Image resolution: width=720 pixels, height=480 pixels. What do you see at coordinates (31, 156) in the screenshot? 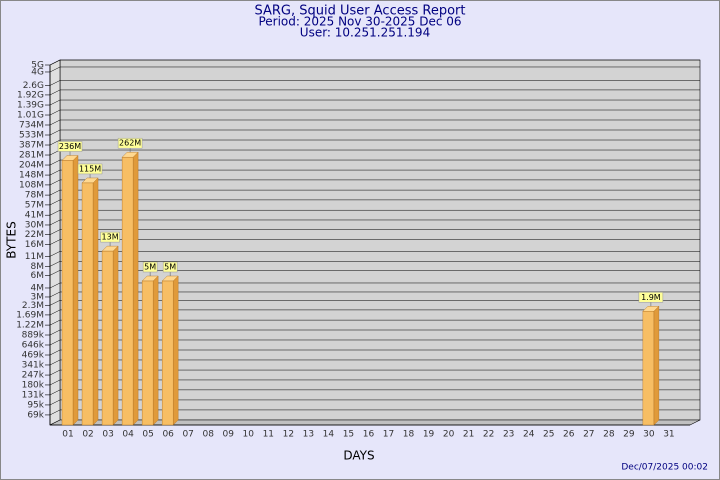
I see `y-tick-label: 281M` at bounding box center [31, 156].